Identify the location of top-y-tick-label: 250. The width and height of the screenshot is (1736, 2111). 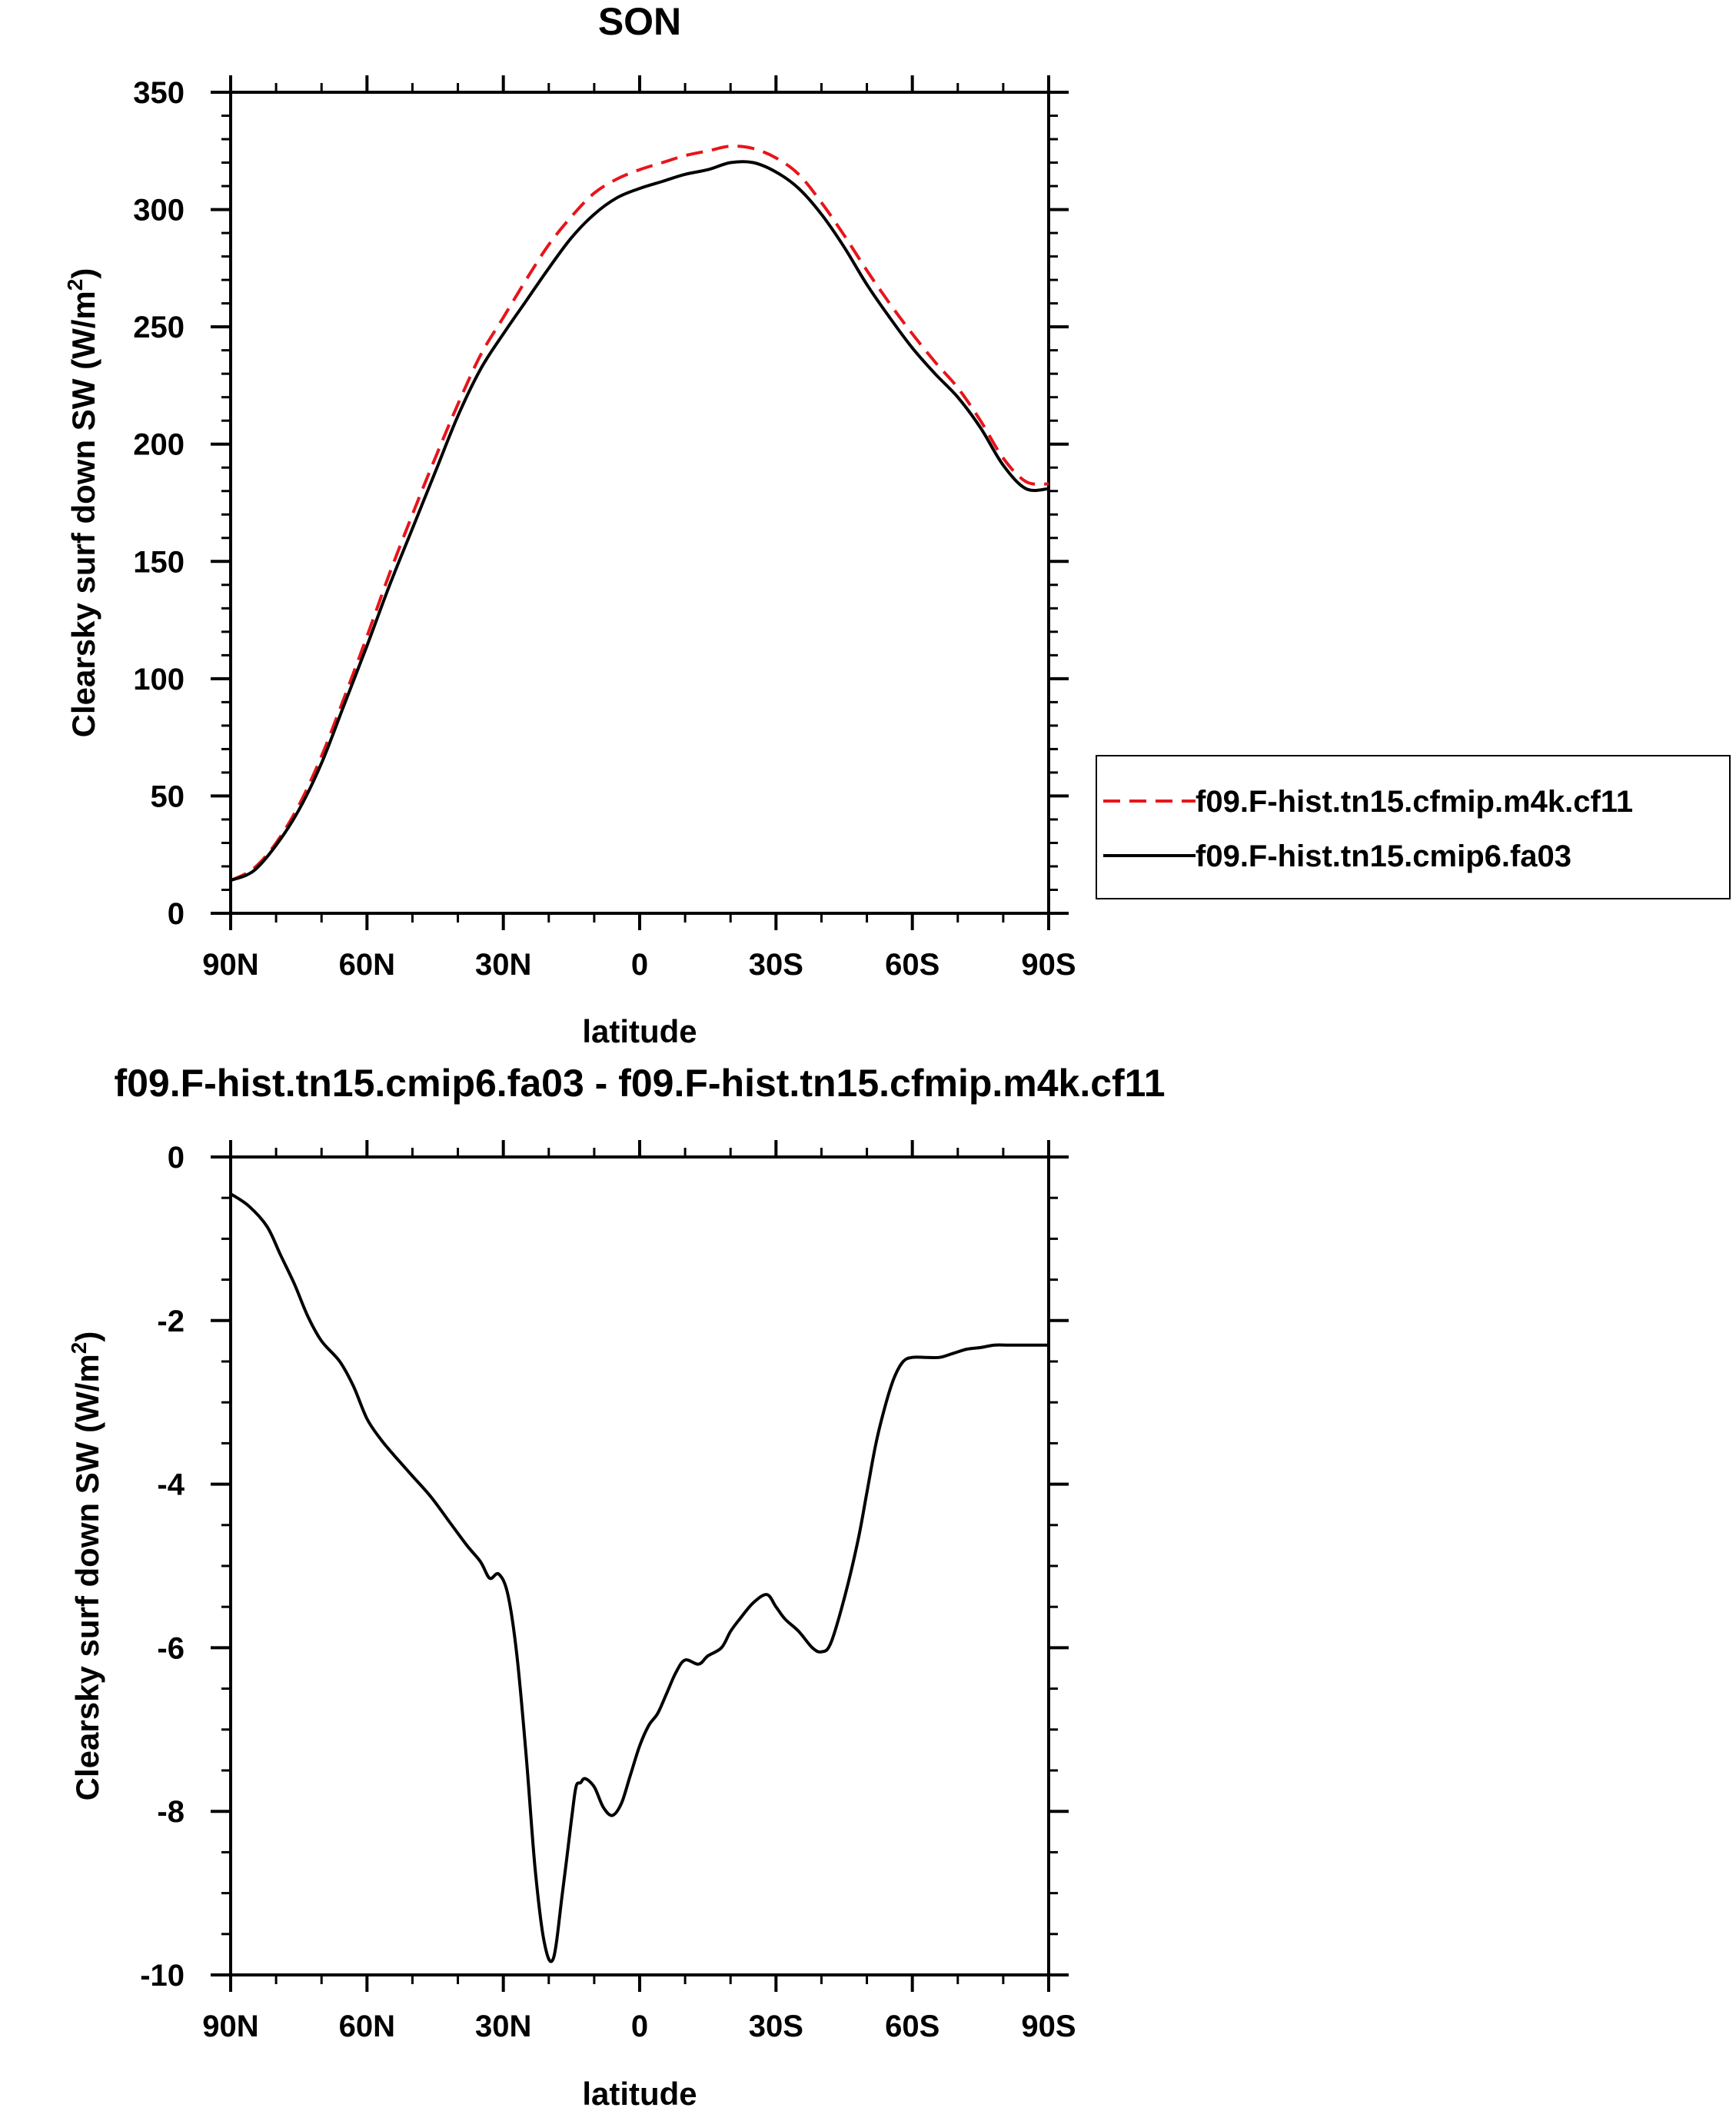
(159, 327).